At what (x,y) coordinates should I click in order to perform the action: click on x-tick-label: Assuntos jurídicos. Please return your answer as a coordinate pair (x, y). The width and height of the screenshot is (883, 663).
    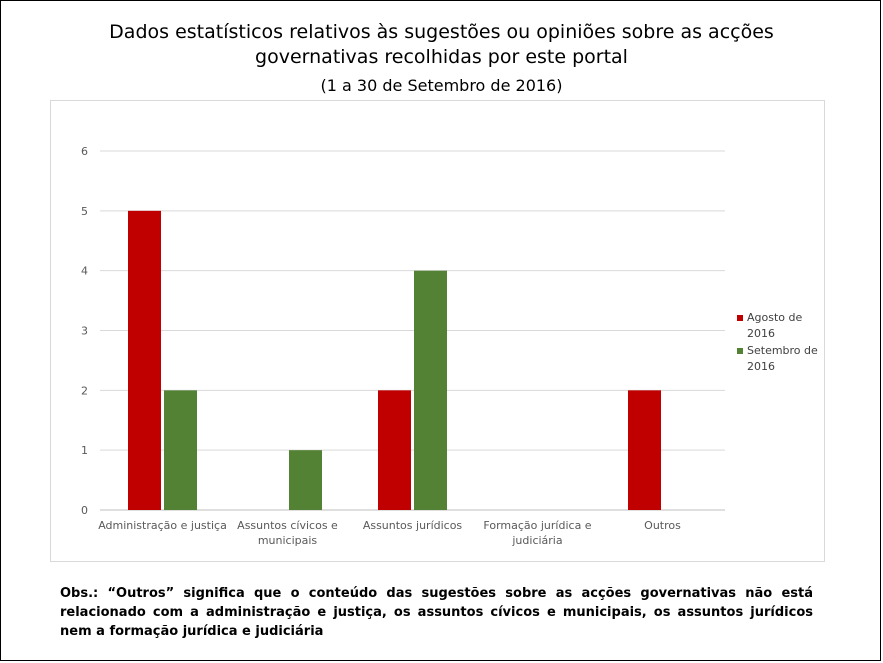
    Looking at the image, I should click on (413, 525).